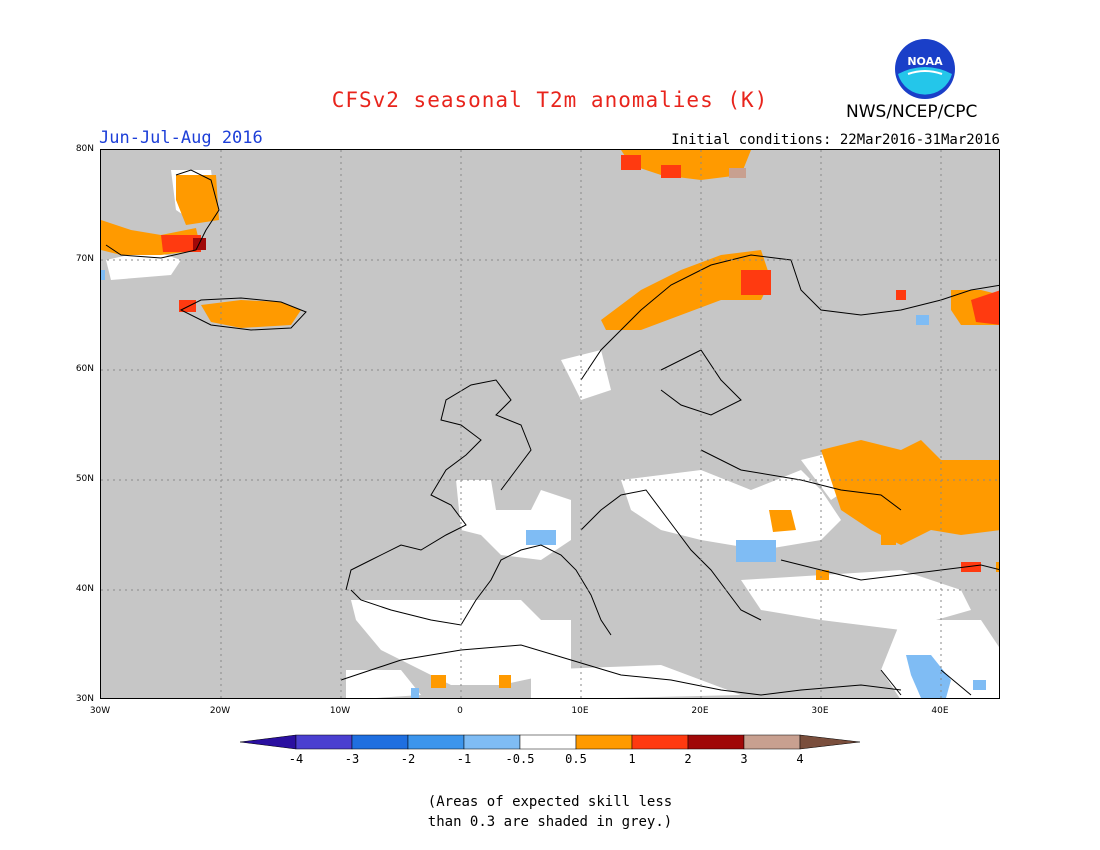  Describe the element at coordinates (352, 759) in the screenshot. I see `colorbar-label: -3` at that location.